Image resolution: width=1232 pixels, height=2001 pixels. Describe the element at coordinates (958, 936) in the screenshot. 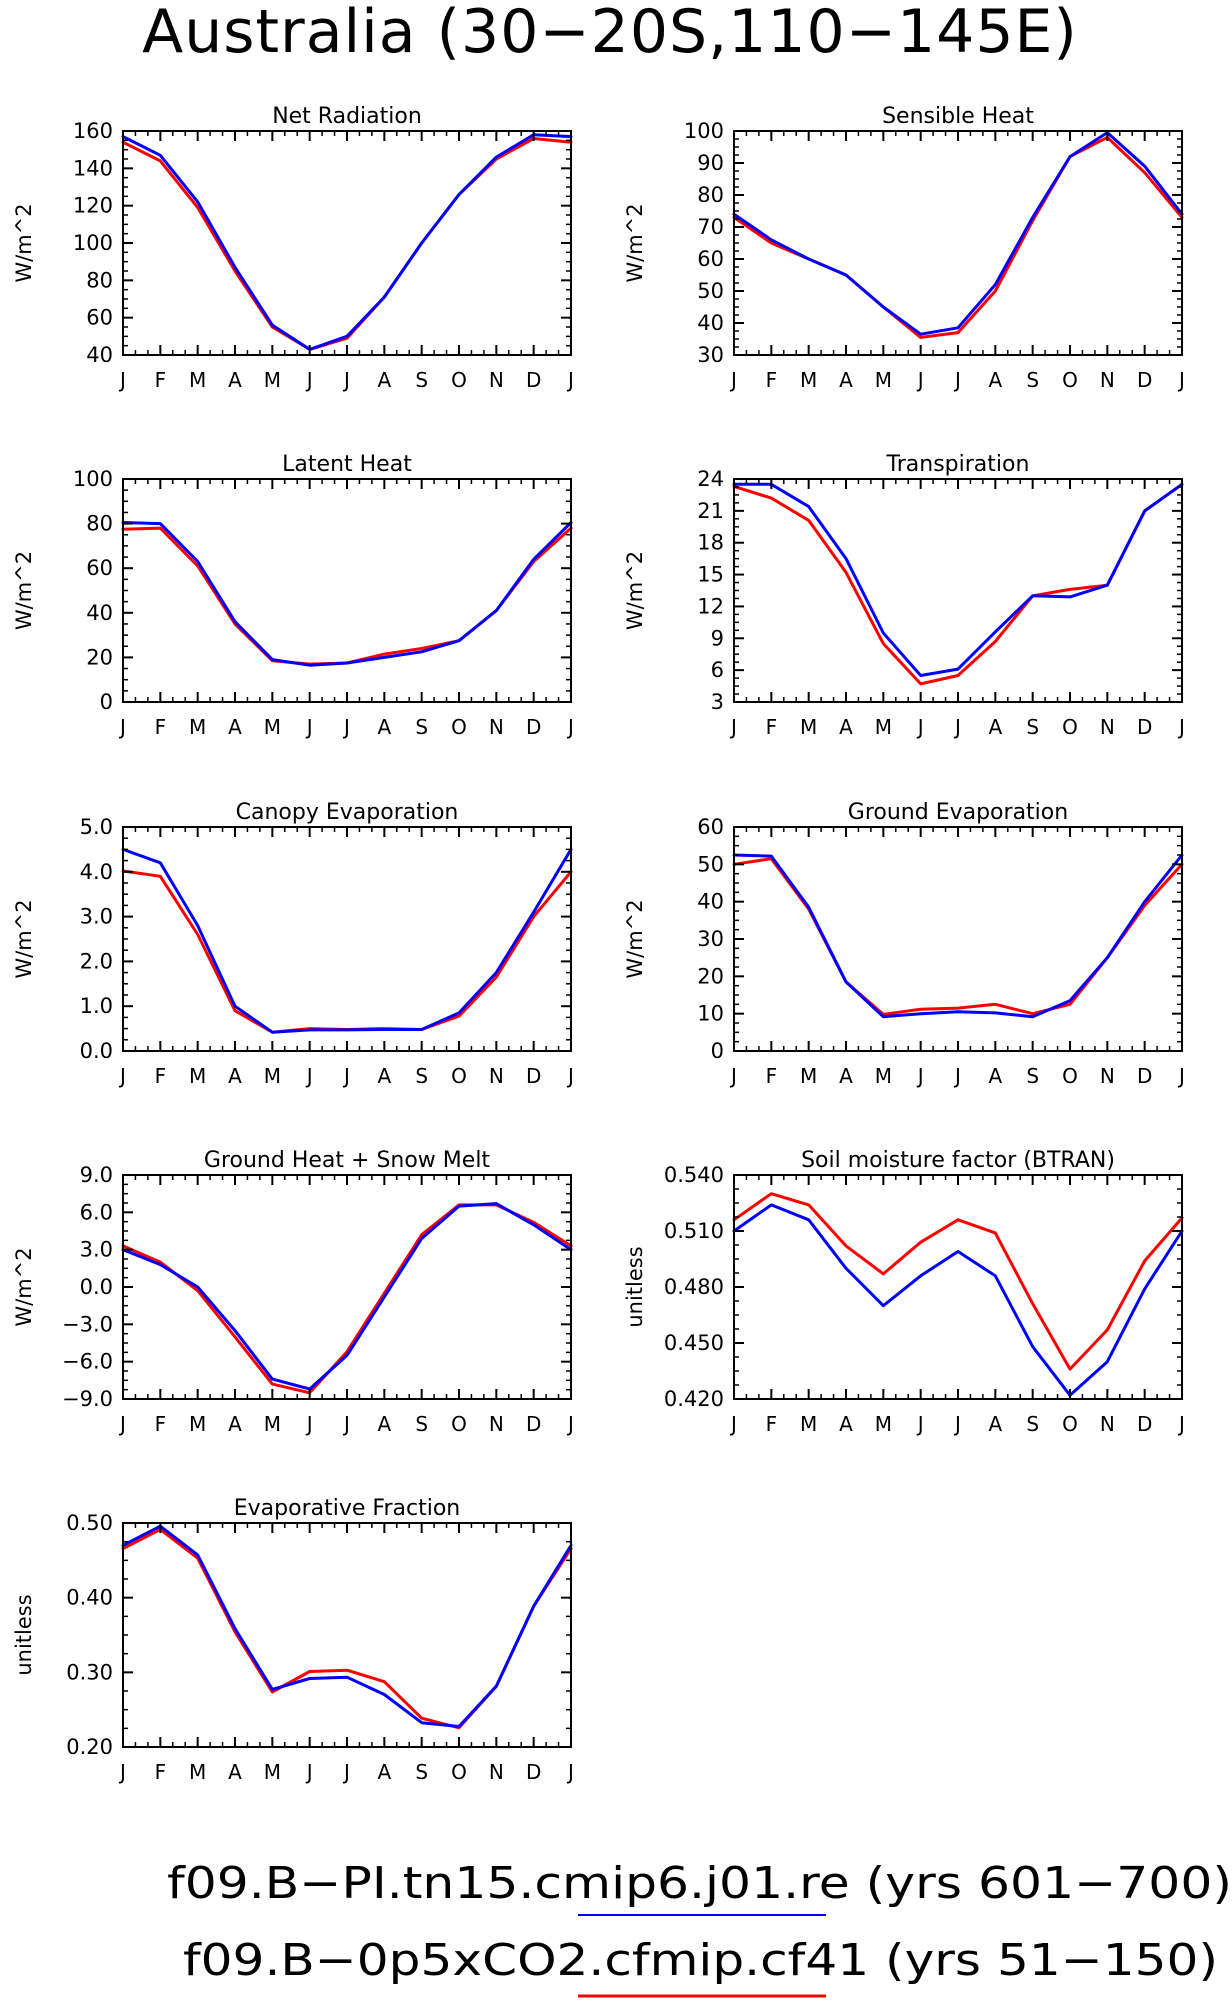

I see `ground-evaporation-series-1-line` at that location.